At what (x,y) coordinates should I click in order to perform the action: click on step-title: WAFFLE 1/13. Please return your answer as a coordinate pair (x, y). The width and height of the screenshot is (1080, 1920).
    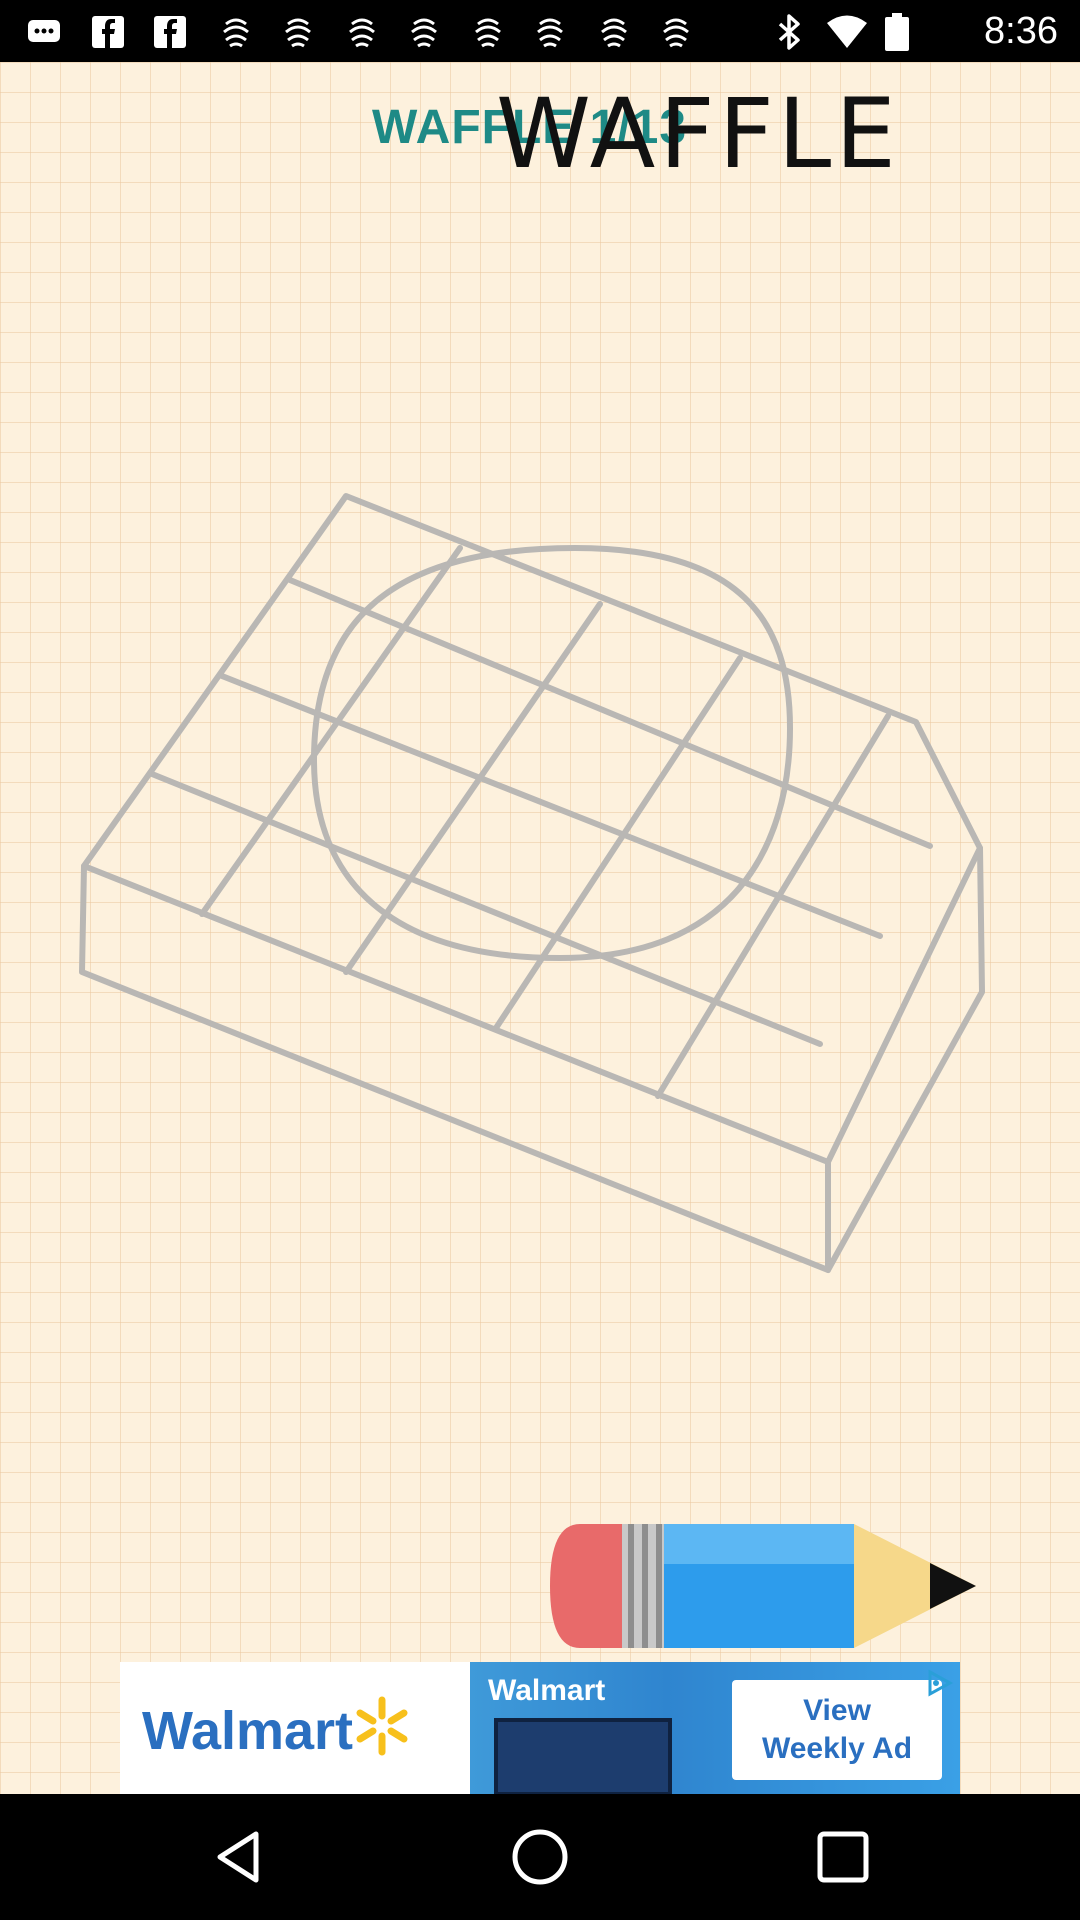
    Looking at the image, I should click on (530, 127).